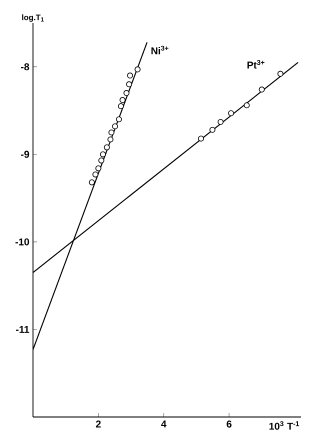  I want to click on series-label: Ni$^{3+}$, so click(159, 50).